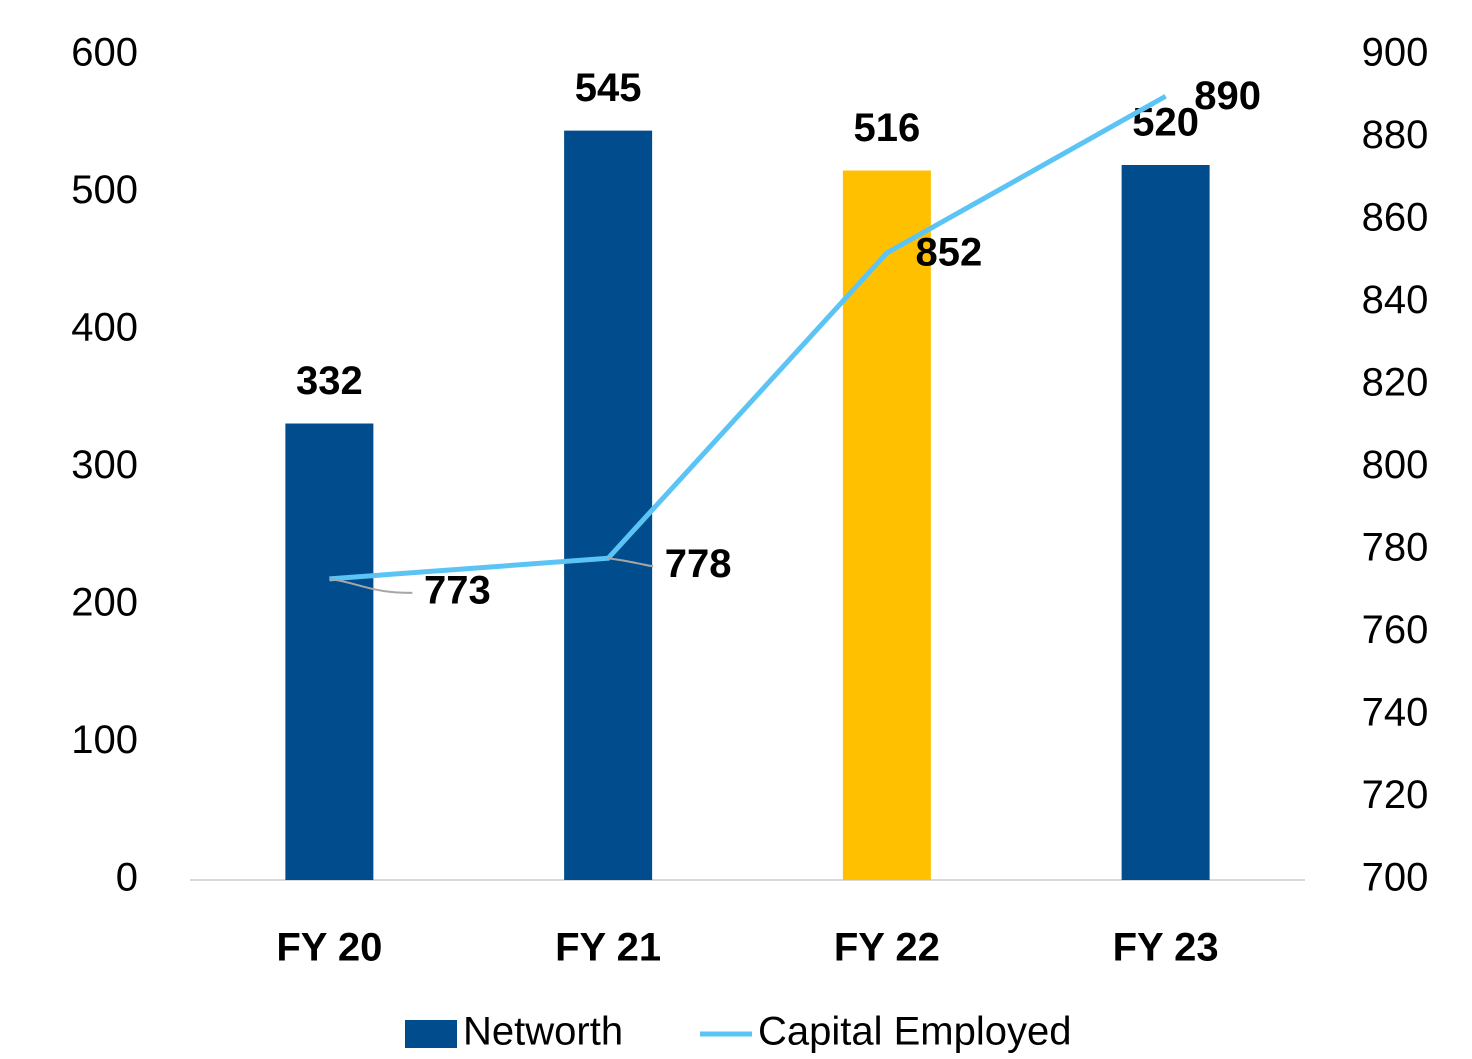 The height and width of the screenshot is (1059, 1472). I want to click on y2-tick-label: 780, so click(1395, 548).